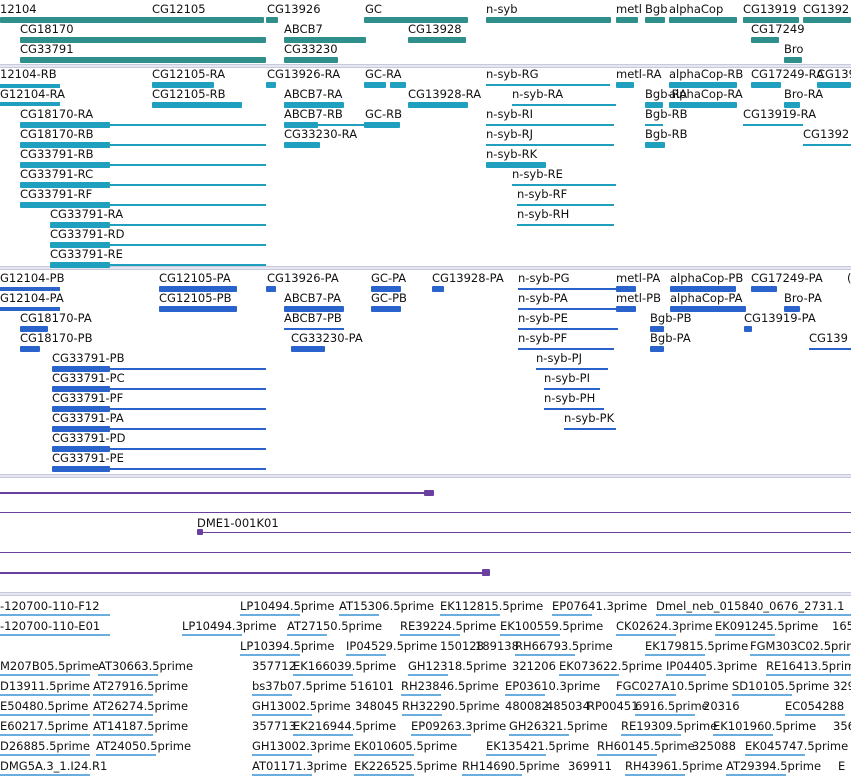 The image size is (851, 782). What do you see at coordinates (552, 626) in the screenshot?
I see `feature-label: EK100559.5prime` at bounding box center [552, 626].